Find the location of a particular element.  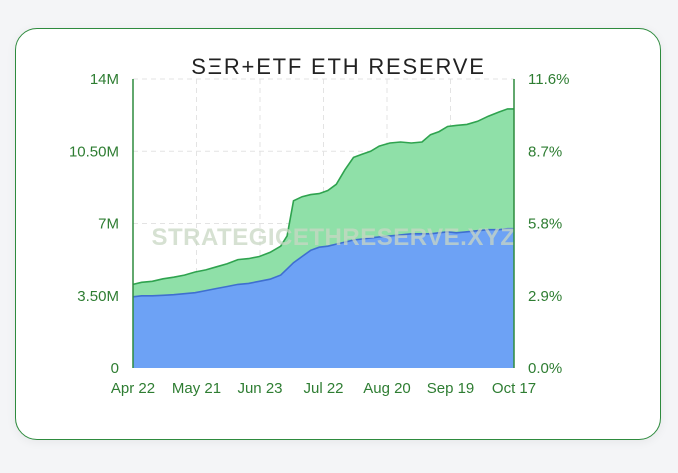

y-tick-left: 3.50M is located at coordinates (98, 296).